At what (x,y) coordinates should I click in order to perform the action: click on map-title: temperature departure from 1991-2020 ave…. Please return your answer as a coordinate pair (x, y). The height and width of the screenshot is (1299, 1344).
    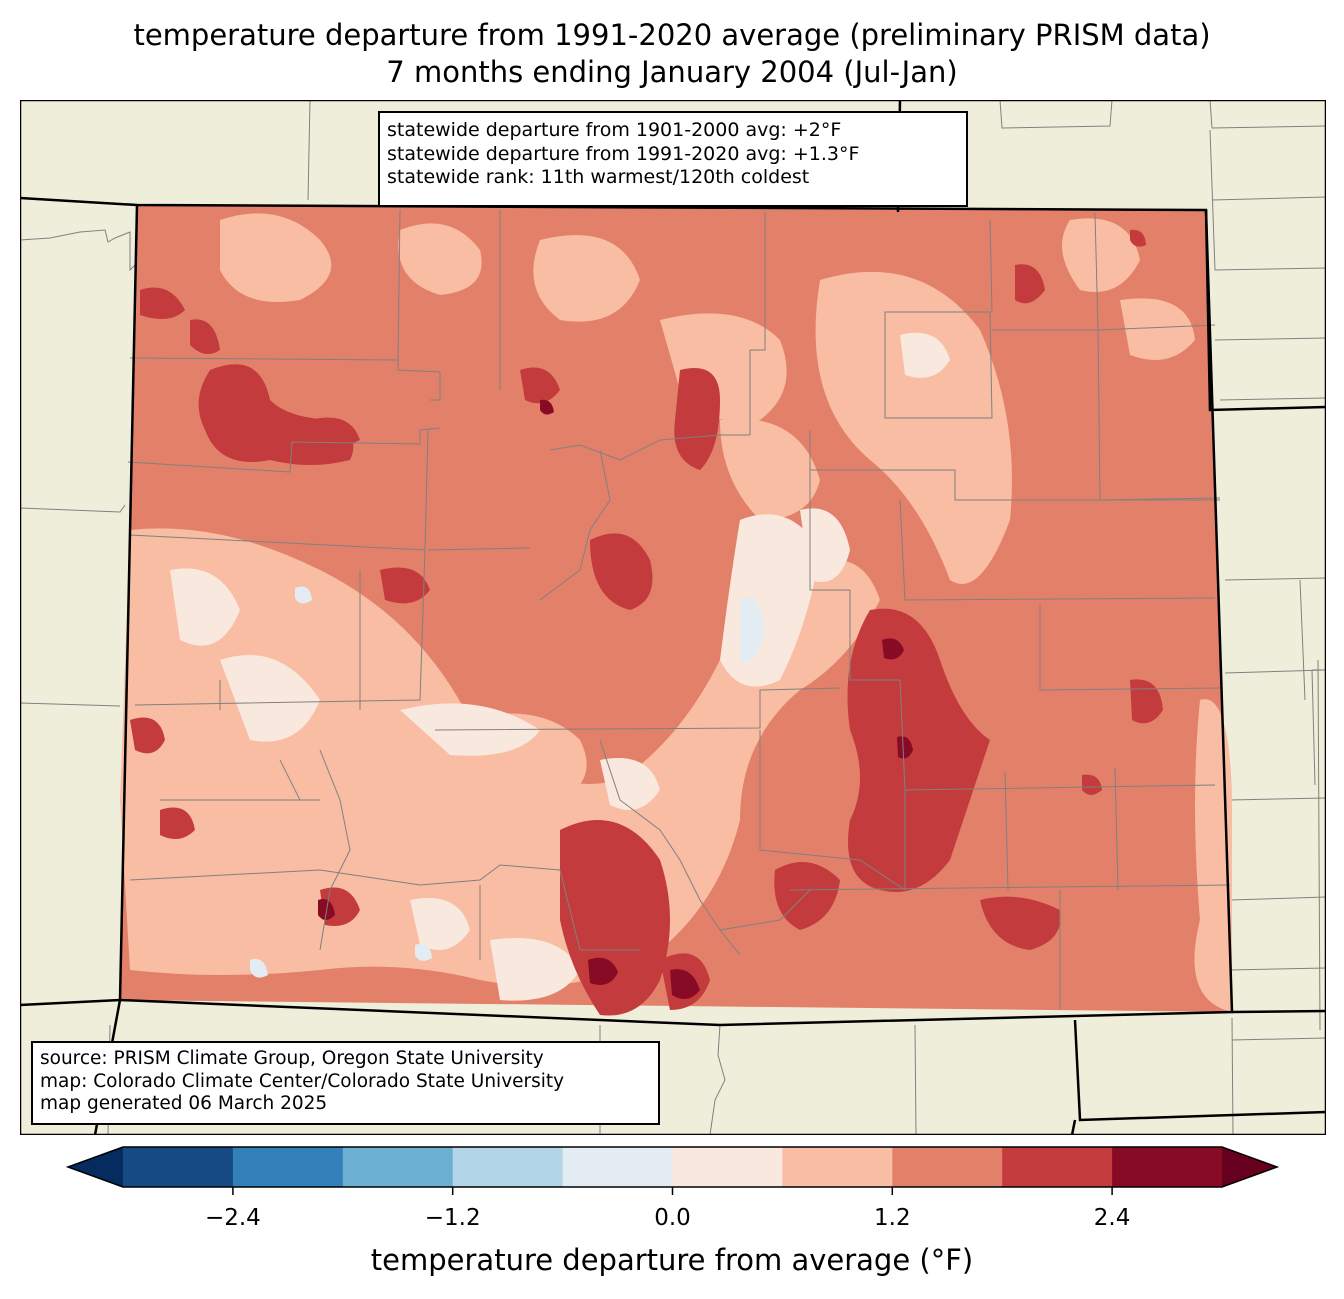
    Looking at the image, I should click on (672, 35).